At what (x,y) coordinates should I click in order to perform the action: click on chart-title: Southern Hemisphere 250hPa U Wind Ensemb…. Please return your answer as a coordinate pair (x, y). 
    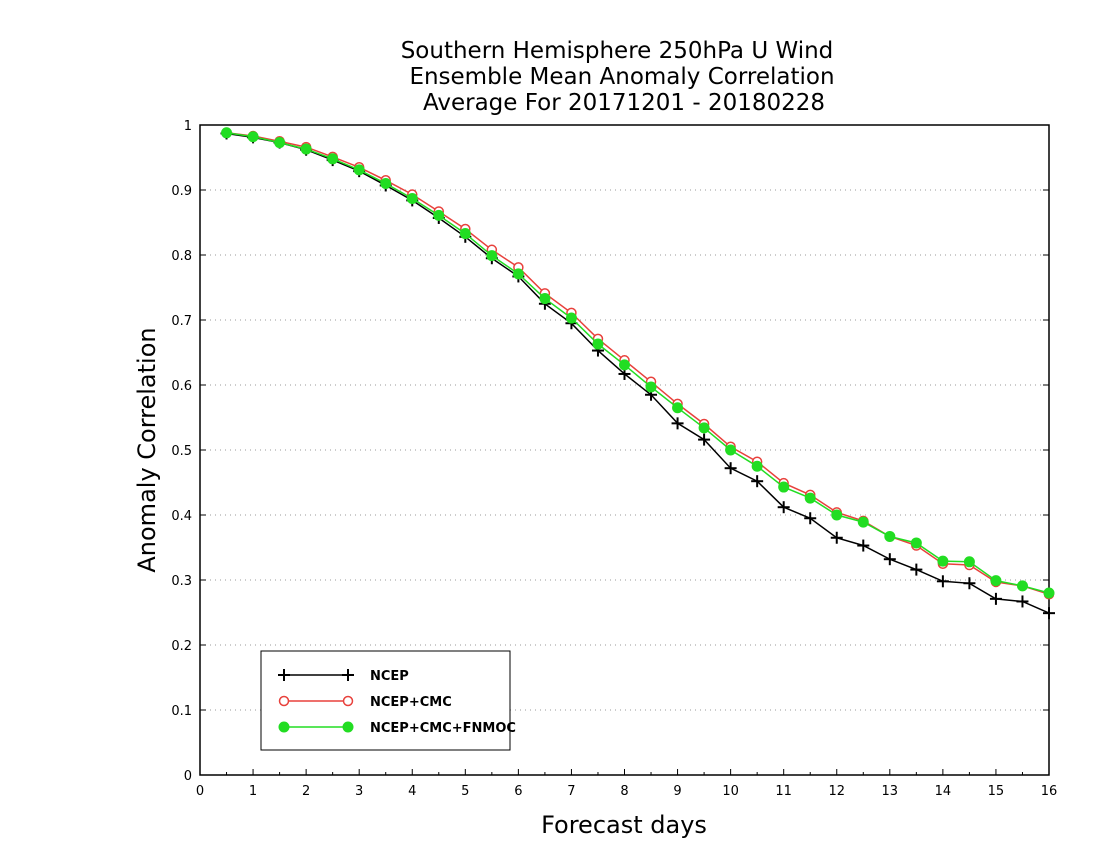
    Looking at the image, I should click on (618, 77).